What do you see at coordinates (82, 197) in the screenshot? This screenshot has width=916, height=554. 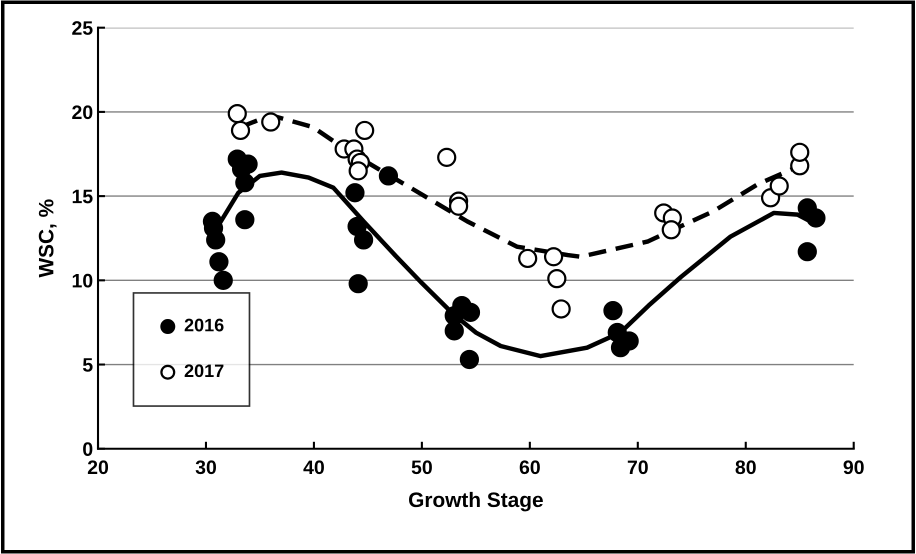 I see `y-tick-label: 15` at bounding box center [82, 197].